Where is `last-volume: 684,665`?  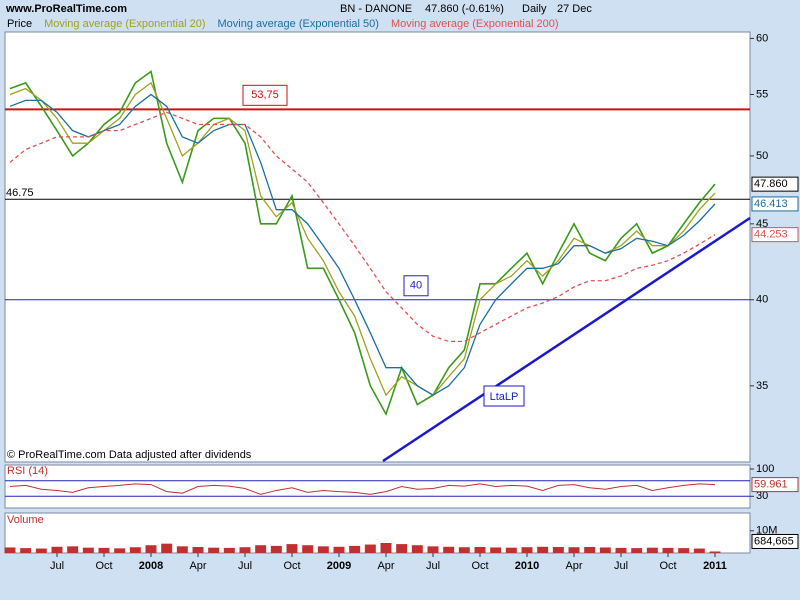
last-volume: 684,665 is located at coordinates (774, 541).